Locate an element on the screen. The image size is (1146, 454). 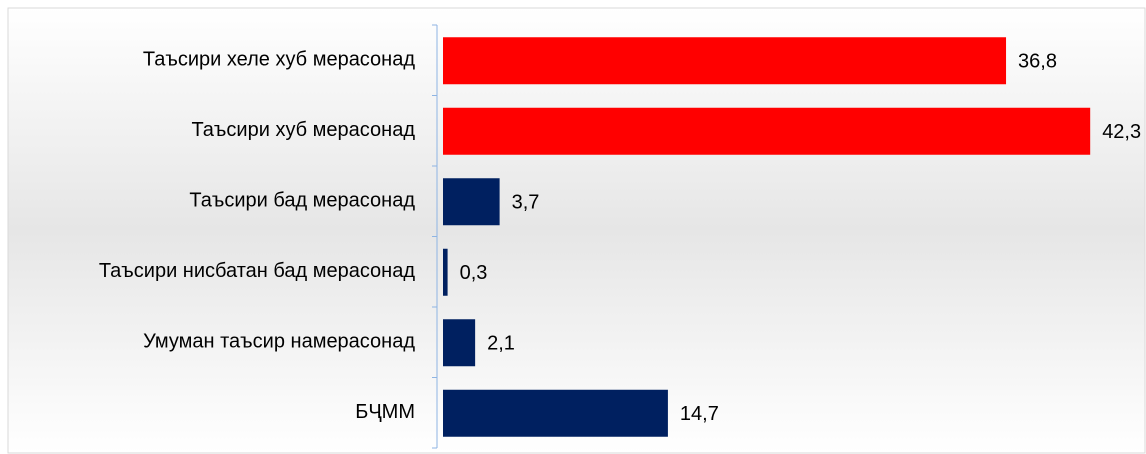
value-label: 0,3 is located at coordinates (474, 273).